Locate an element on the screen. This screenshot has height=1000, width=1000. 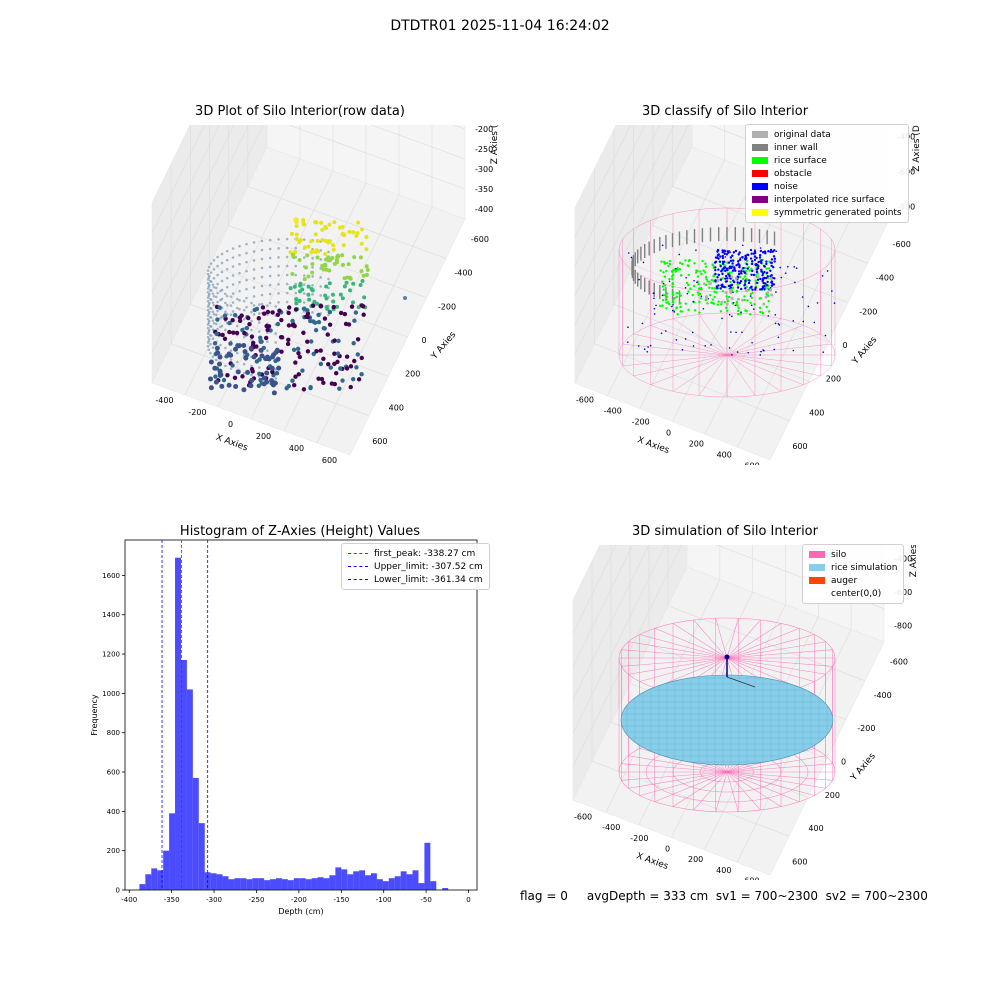
panel2-legend-item: noise is located at coordinates (827, 186).